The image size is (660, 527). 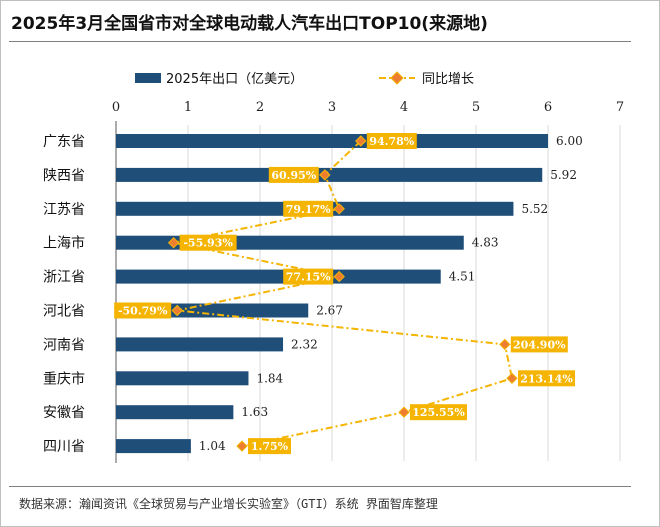 I want to click on bar-value-label: 1.04, so click(x=212, y=446).